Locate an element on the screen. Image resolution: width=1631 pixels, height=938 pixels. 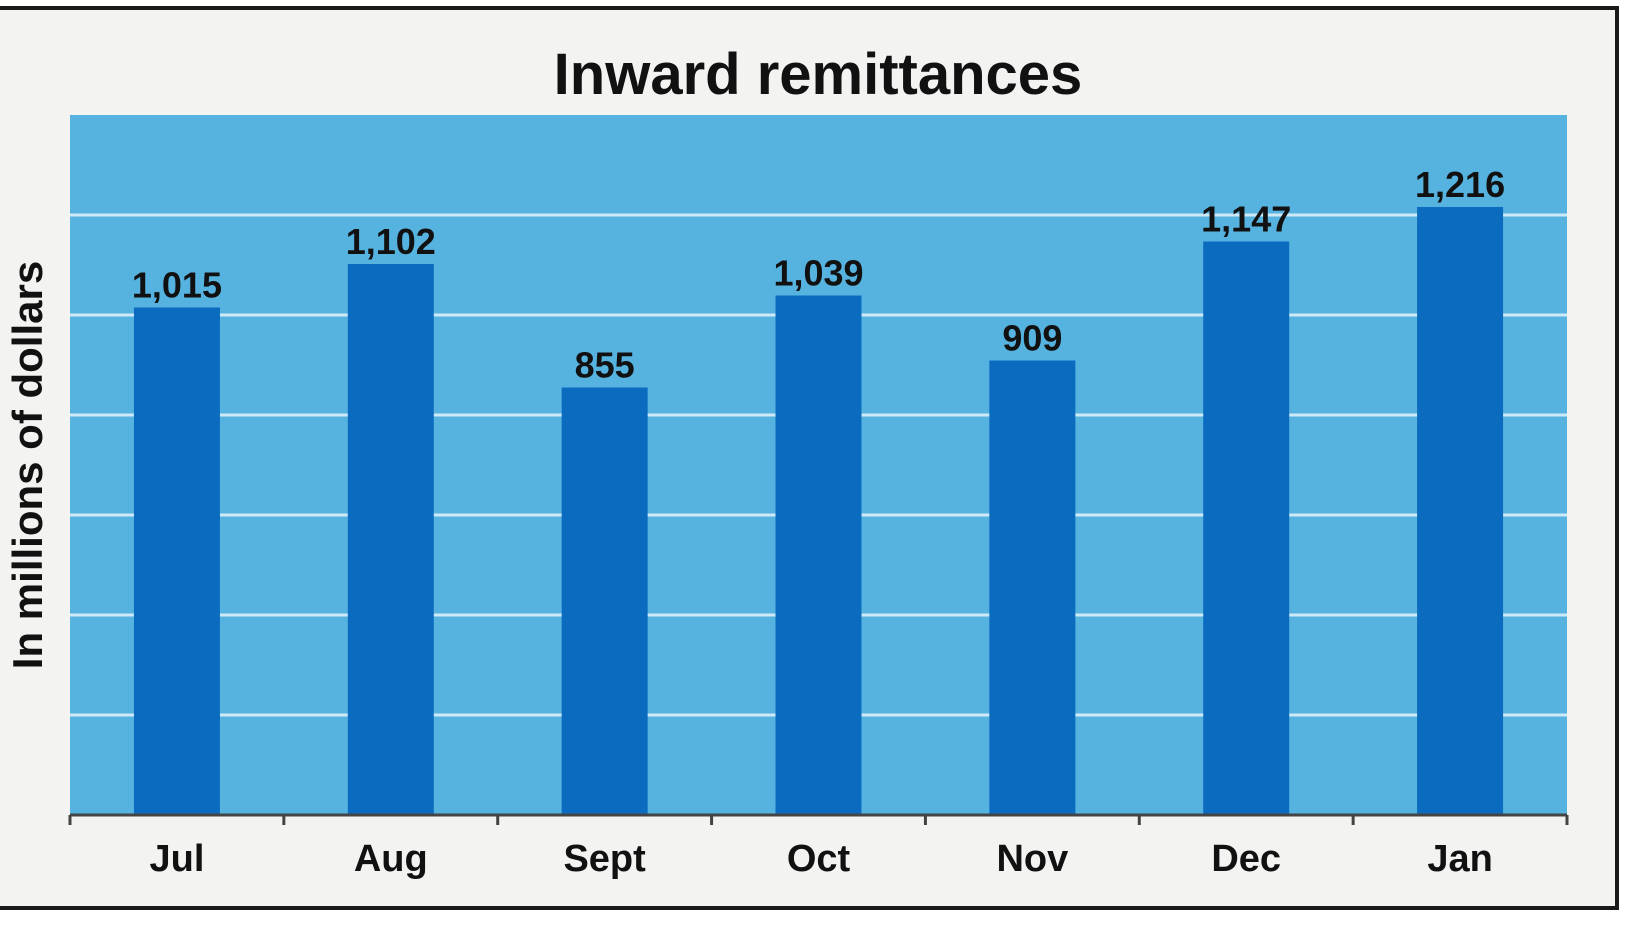
x-tick-label-oct: Oct is located at coordinates (819, 859).